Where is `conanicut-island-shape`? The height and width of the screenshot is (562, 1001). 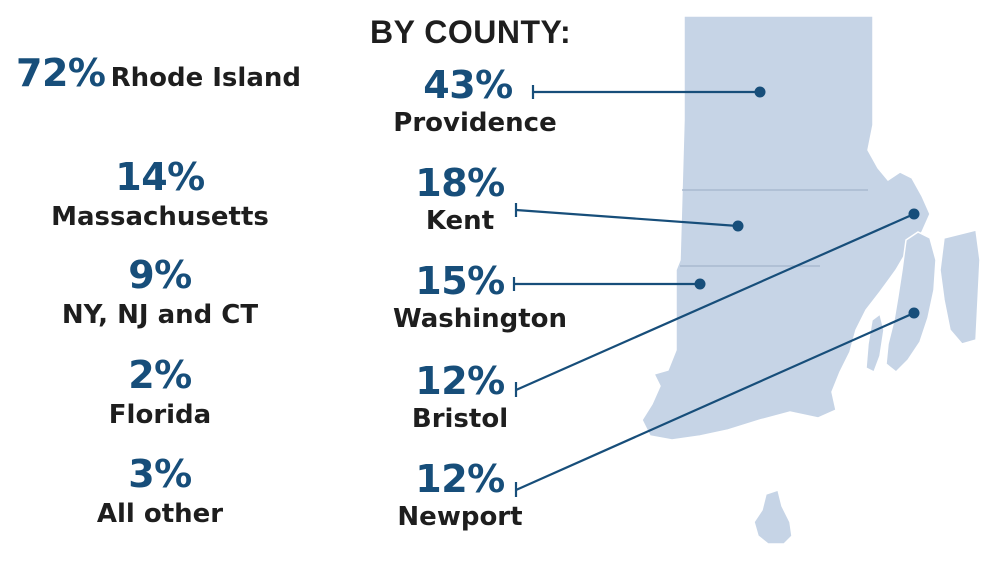 conanicut-island-shape is located at coordinates (875, 343).